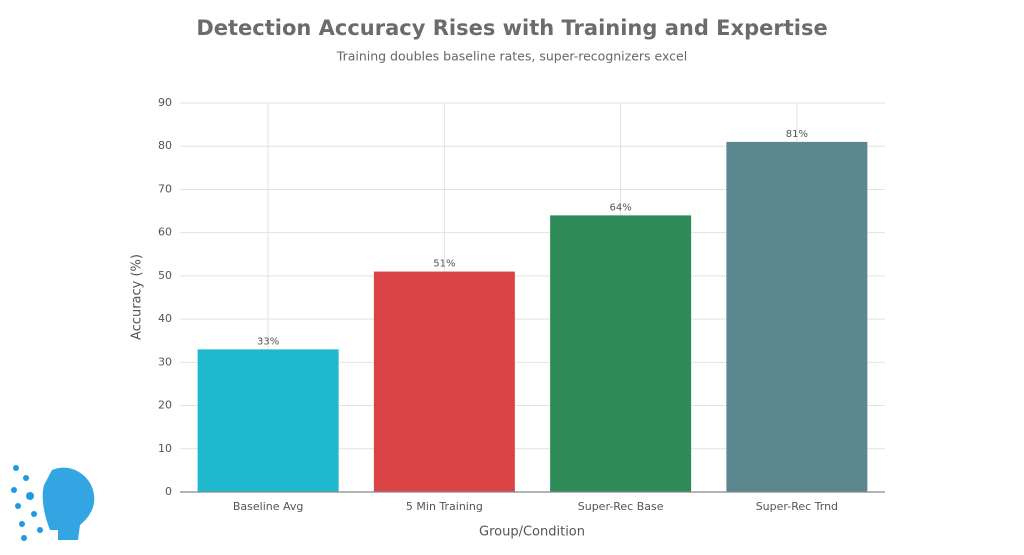 This screenshot has height=555, width=1024. I want to click on y-axis-label: Accuracy (%), so click(137, 297).